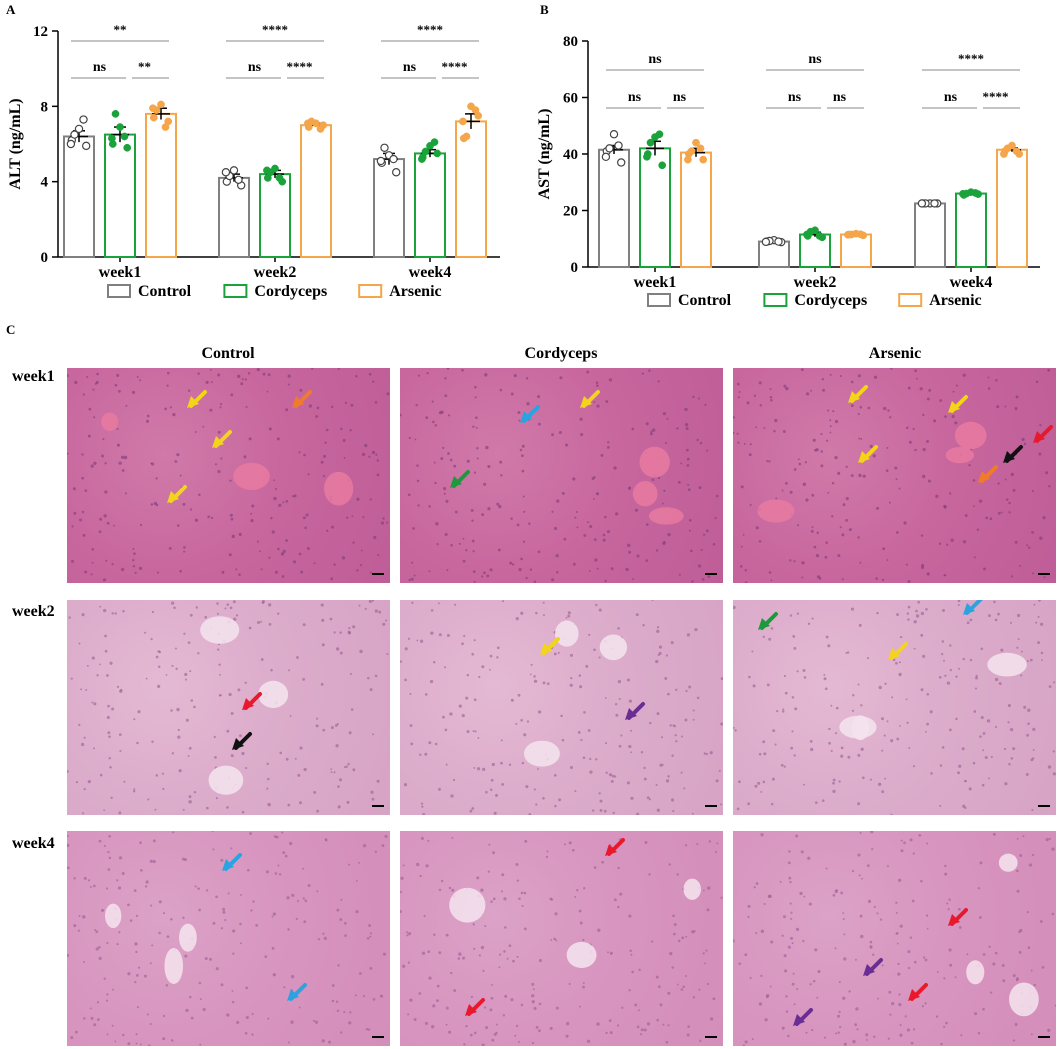  I want to click on panel-c-letter: C, so click(11, 329).